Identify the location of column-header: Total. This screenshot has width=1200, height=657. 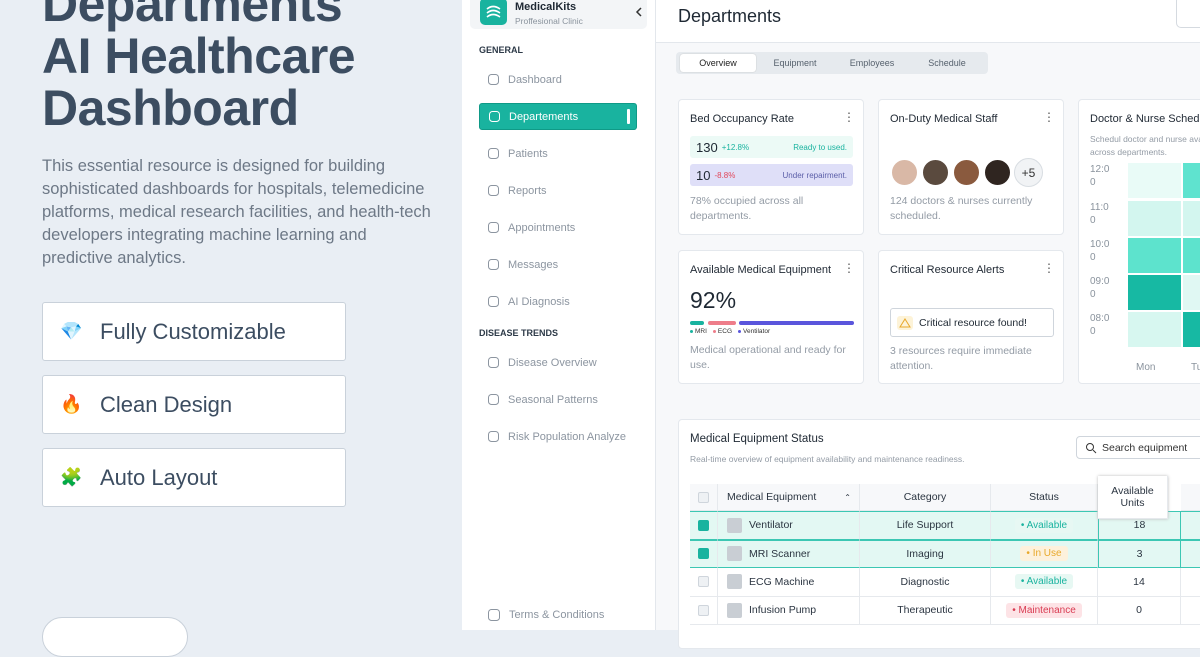
(1190, 497).